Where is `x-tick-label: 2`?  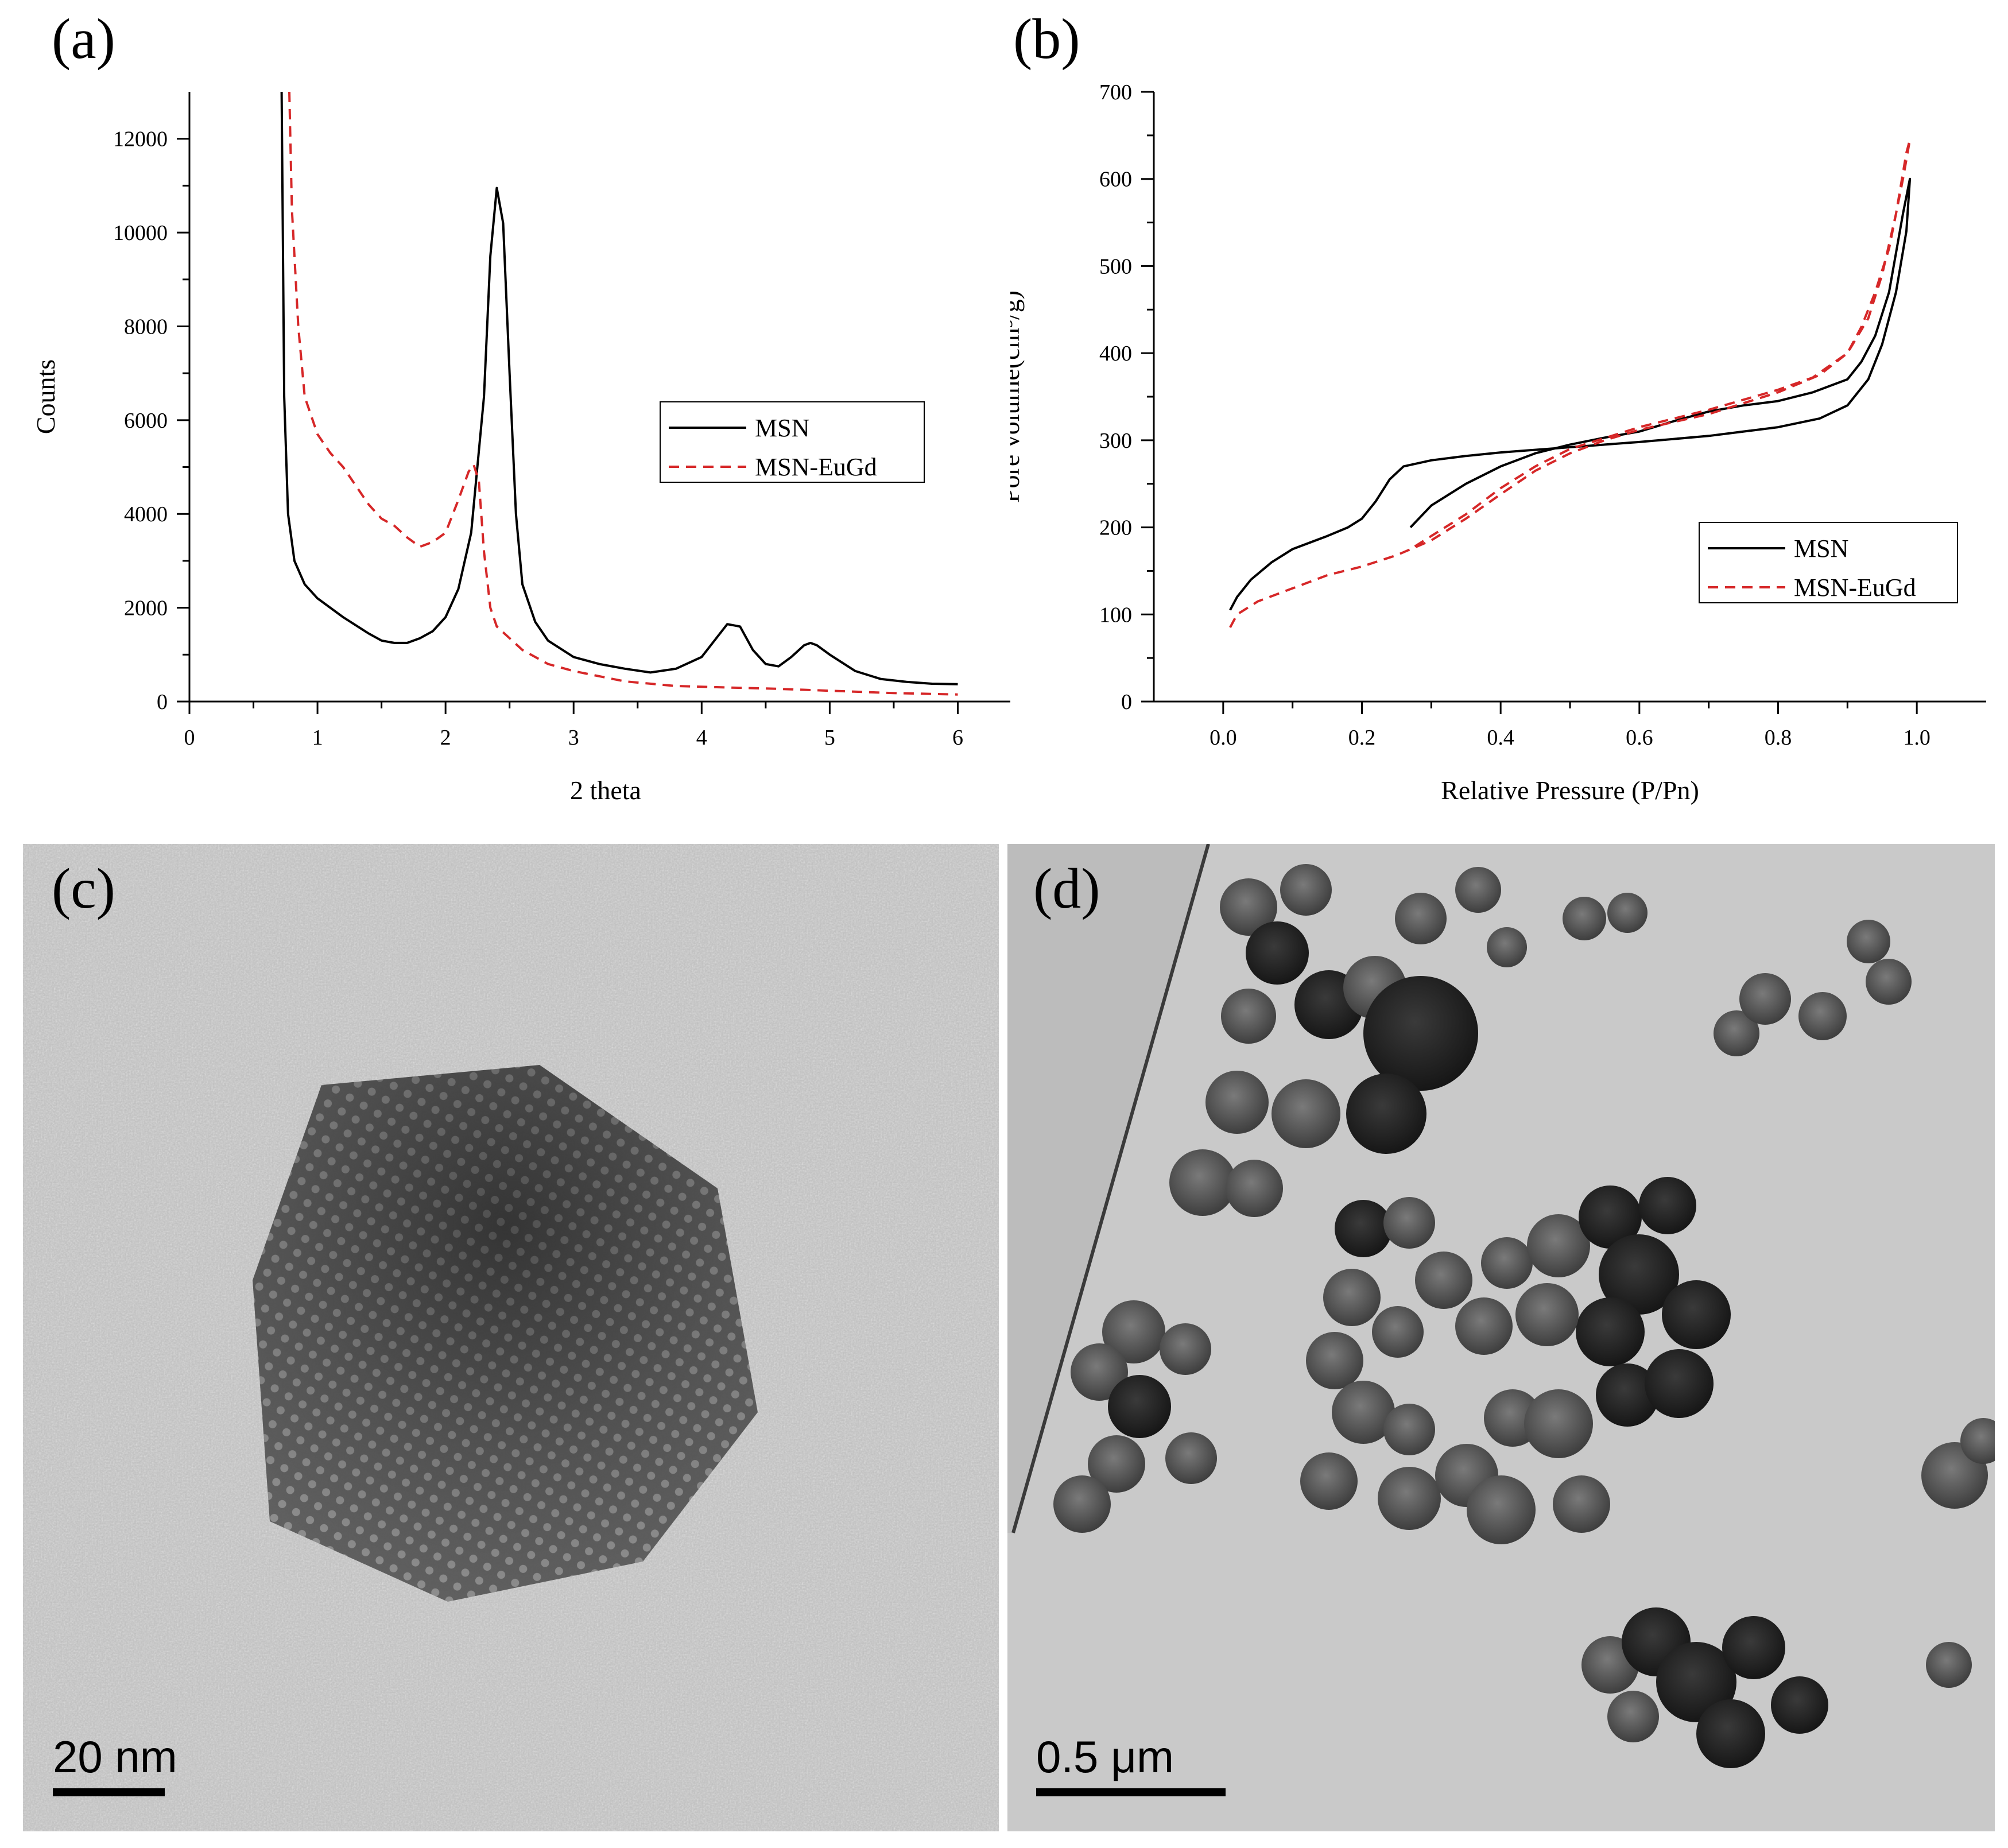
x-tick-label: 2 is located at coordinates (445, 738).